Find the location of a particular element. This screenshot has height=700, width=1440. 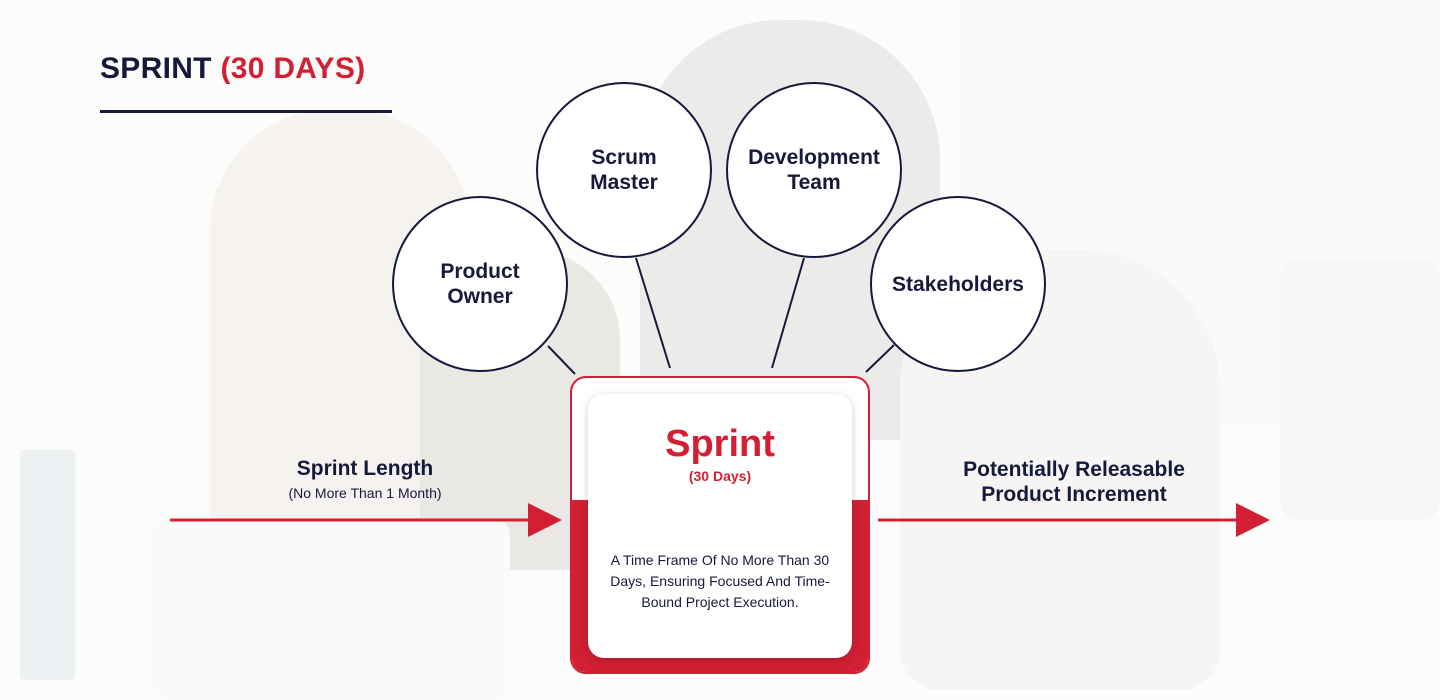

connector-stakeholders is located at coordinates (880, 358).